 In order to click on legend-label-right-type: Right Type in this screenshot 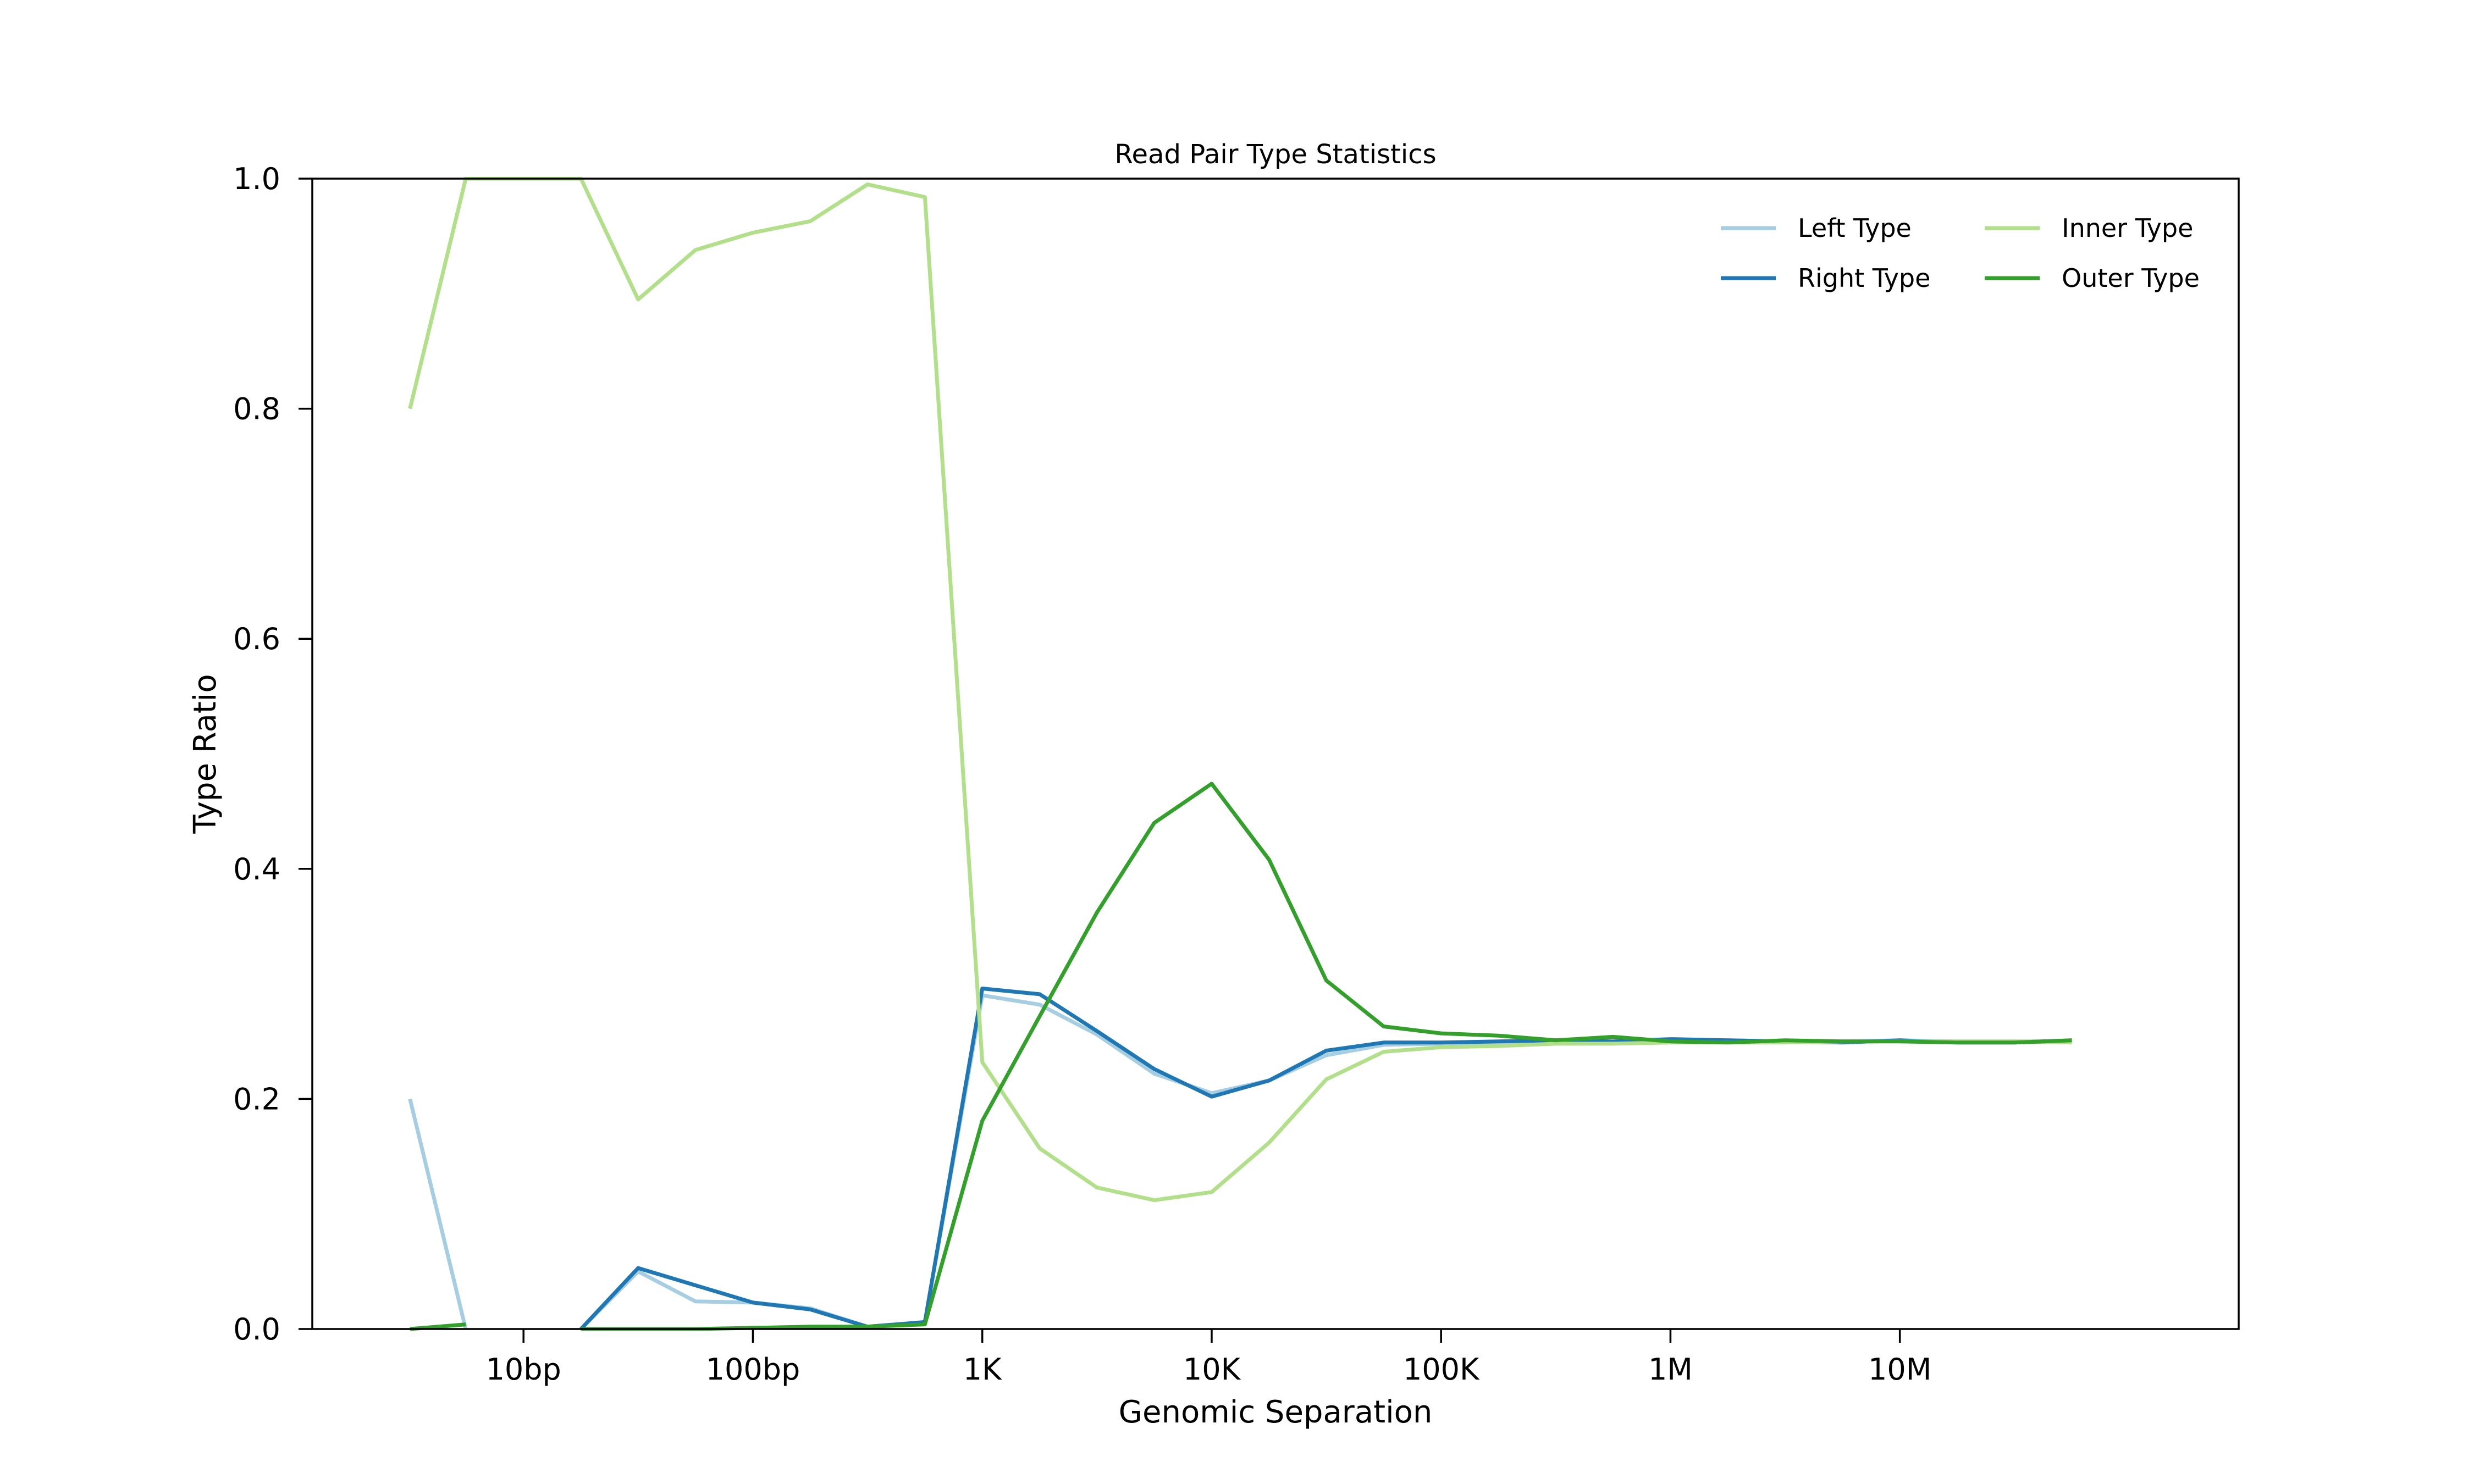, I will do `click(1864, 278)`.